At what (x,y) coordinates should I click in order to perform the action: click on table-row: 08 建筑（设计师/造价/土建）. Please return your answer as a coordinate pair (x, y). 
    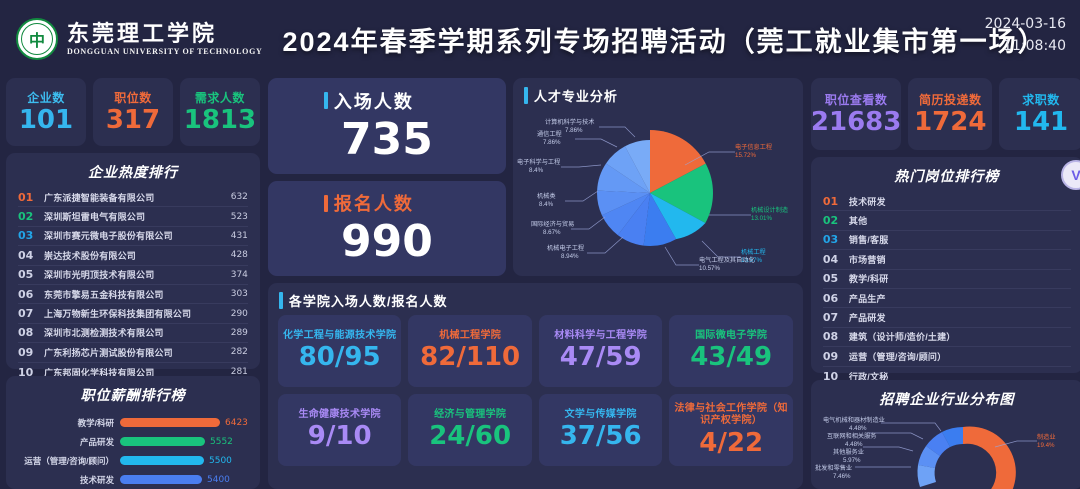
    Looking at the image, I should click on (946, 338).